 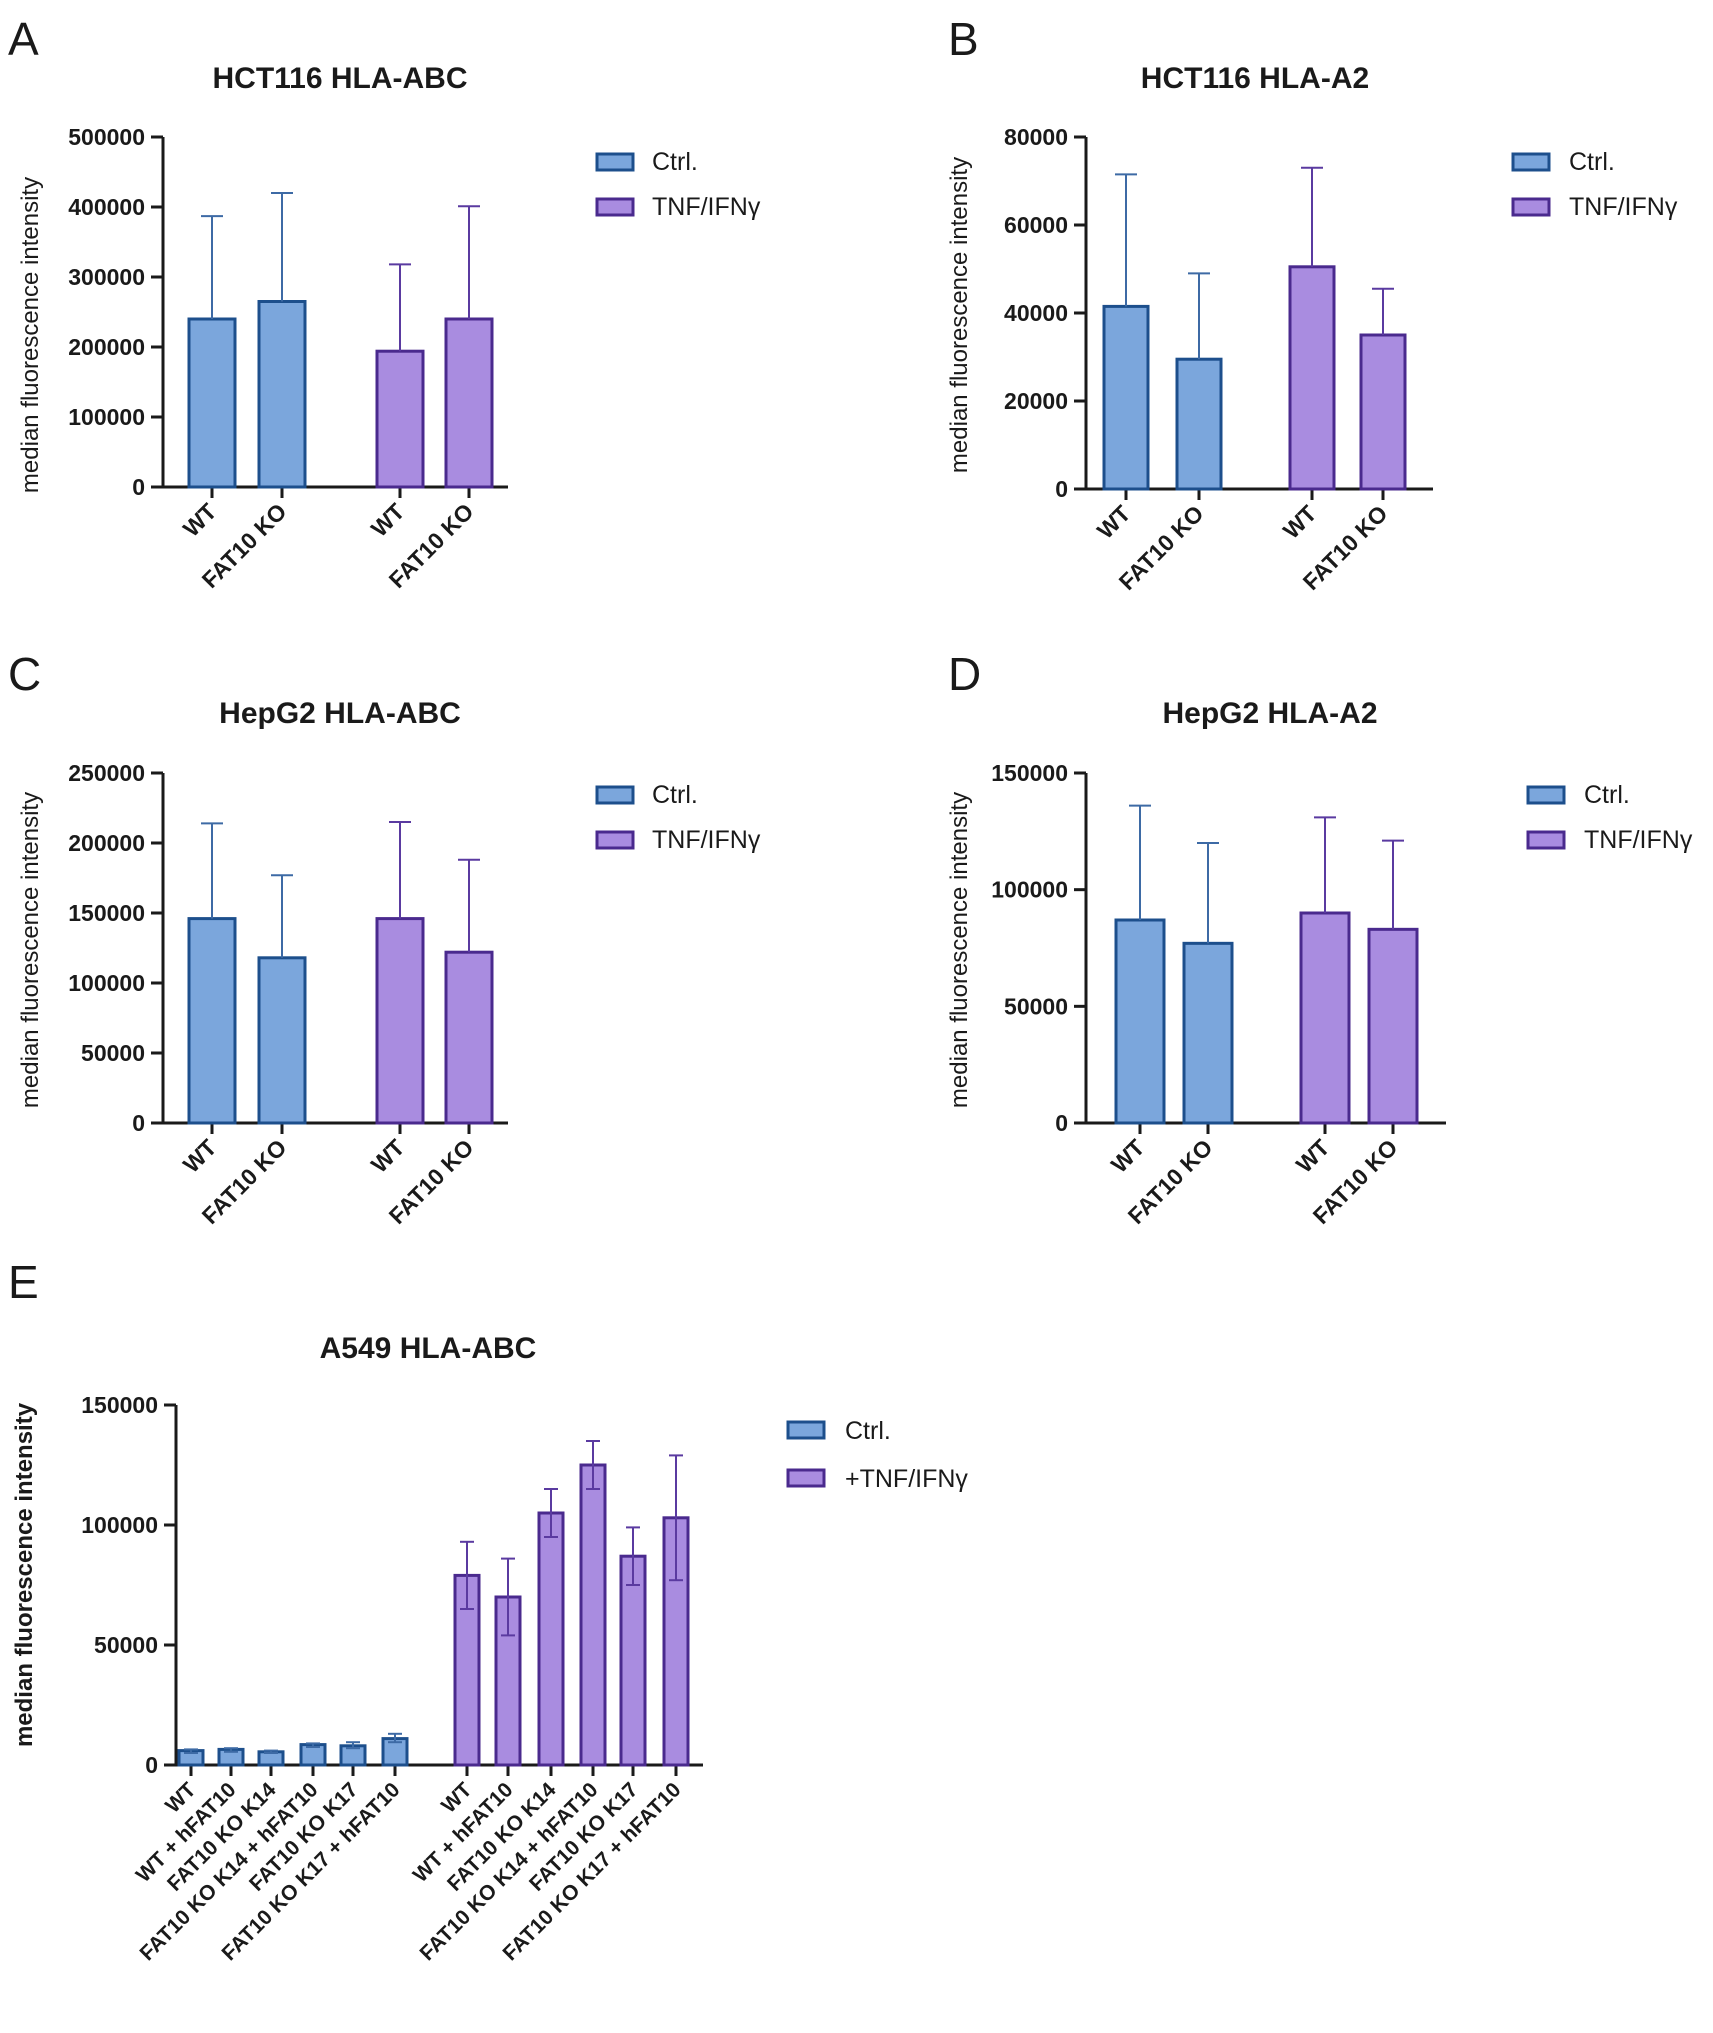 What do you see at coordinates (615, 162) in the screenshot?
I see `legend-swatch-ctrl-a` at bounding box center [615, 162].